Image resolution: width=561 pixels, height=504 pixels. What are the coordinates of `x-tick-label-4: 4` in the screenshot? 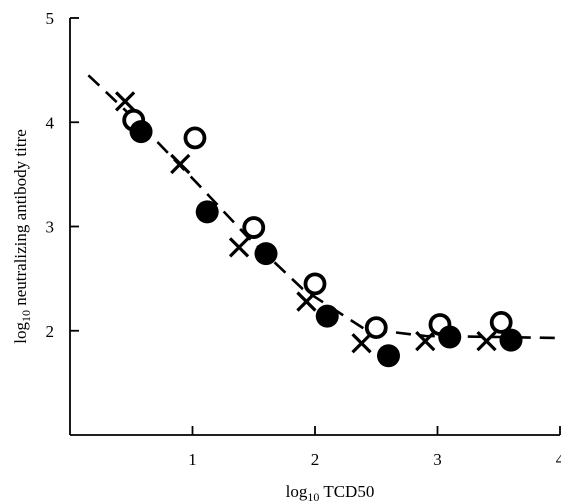 It's located at (558, 459).